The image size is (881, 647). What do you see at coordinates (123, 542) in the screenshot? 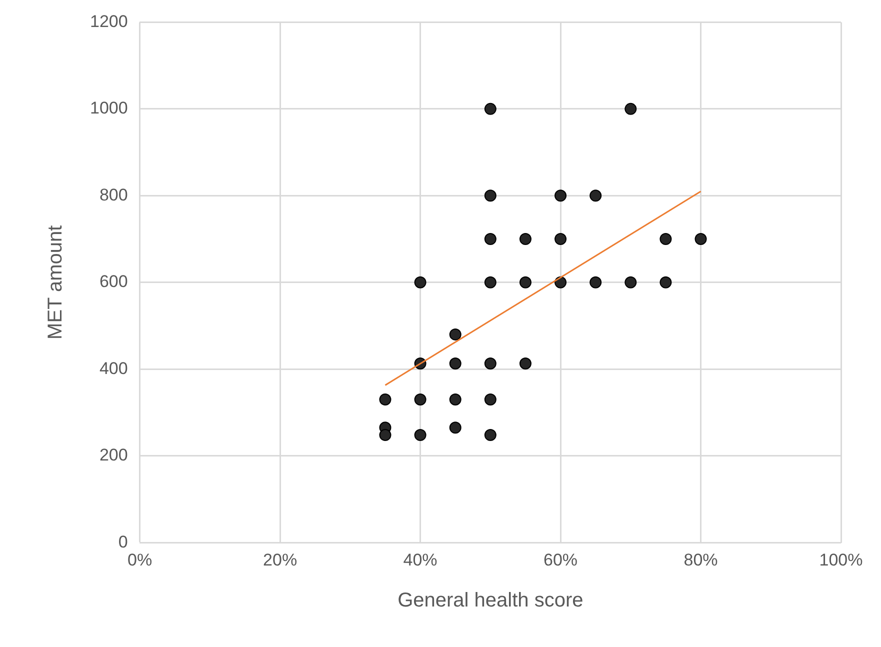
I see `y-tick-label: 0` at bounding box center [123, 542].